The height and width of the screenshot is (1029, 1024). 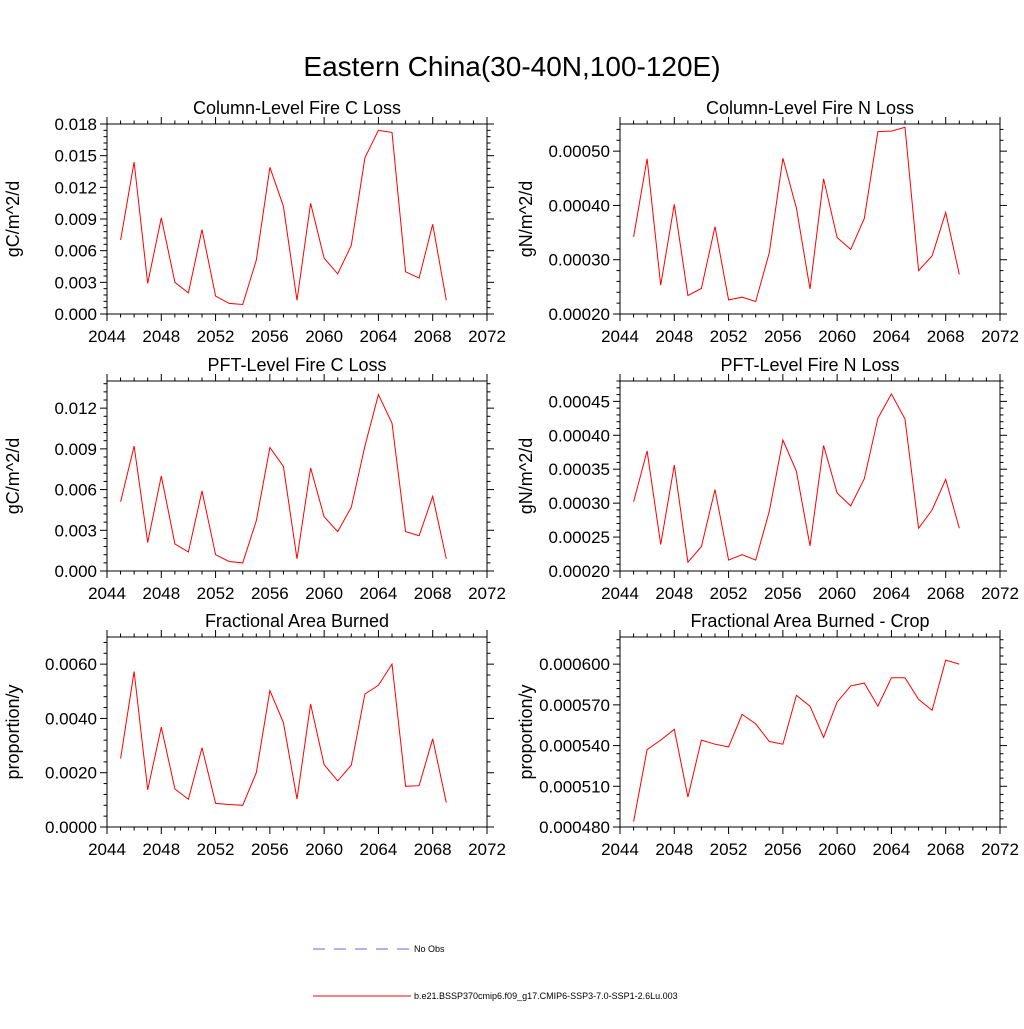 I want to click on y-tick-label: 0.00025, so click(x=579, y=537).